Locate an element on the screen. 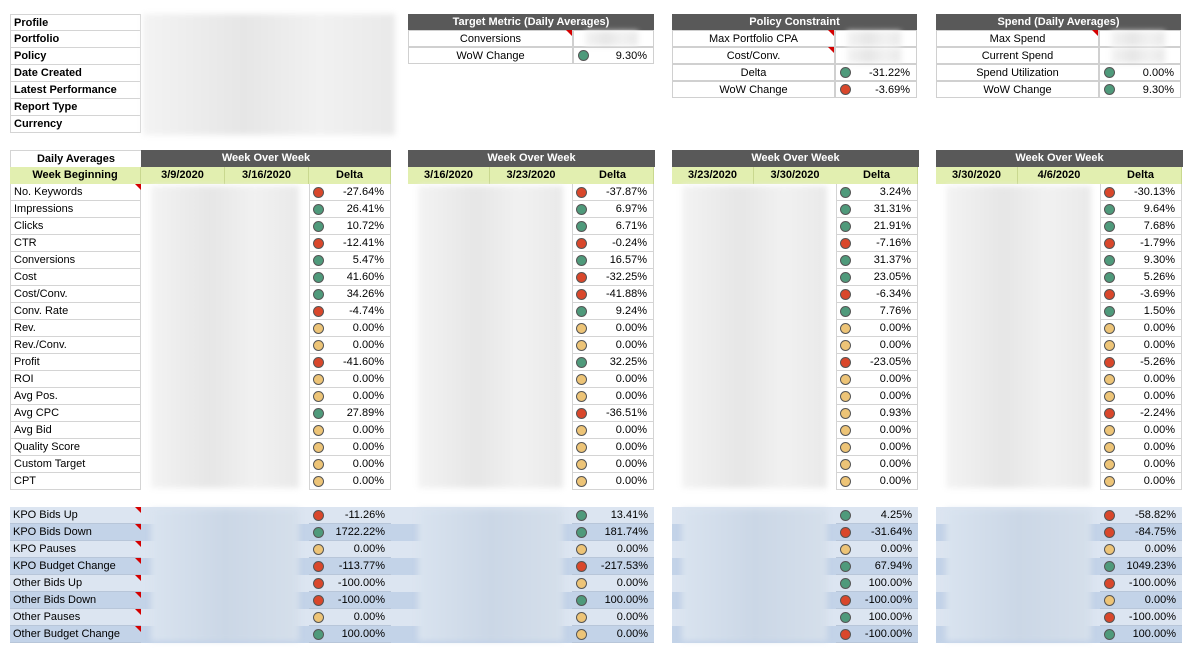 This screenshot has width=1190, height=649. delta-value-1-8: 0.00% is located at coordinates (613, 328).